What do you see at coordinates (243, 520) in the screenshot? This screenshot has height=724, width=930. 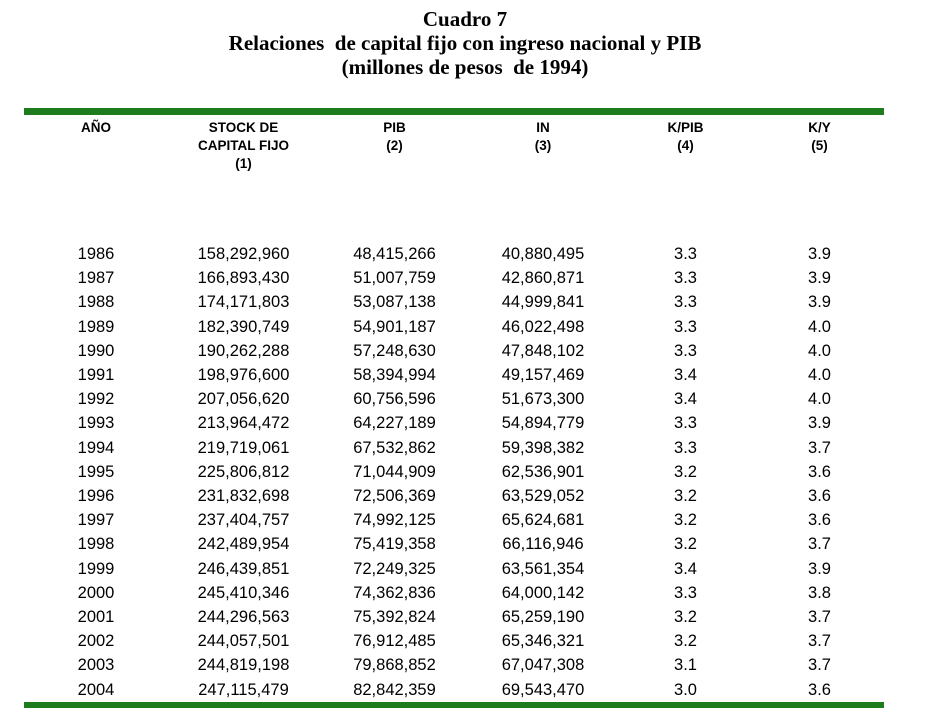 I see `cell-stock: 237,404,757` at bounding box center [243, 520].